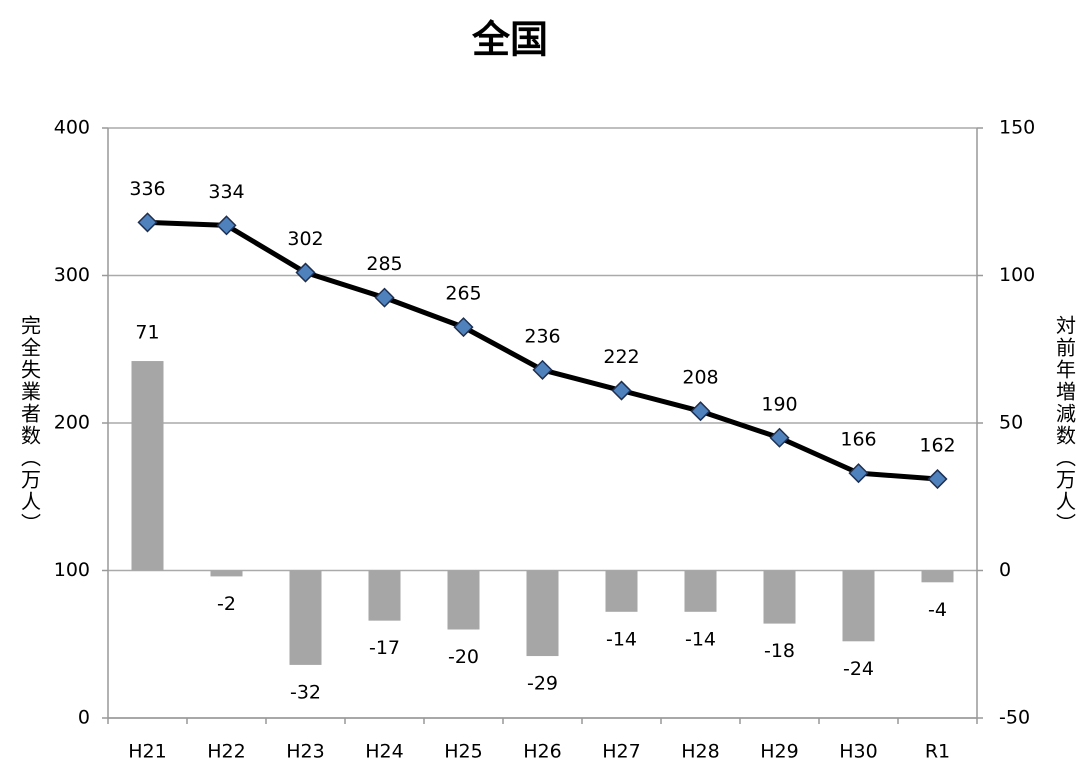 Image resolution: width=1077 pixels, height=765 pixels. Describe the element at coordinates (305, 692) in the screenshot. I see `data-label: -32` at that location.